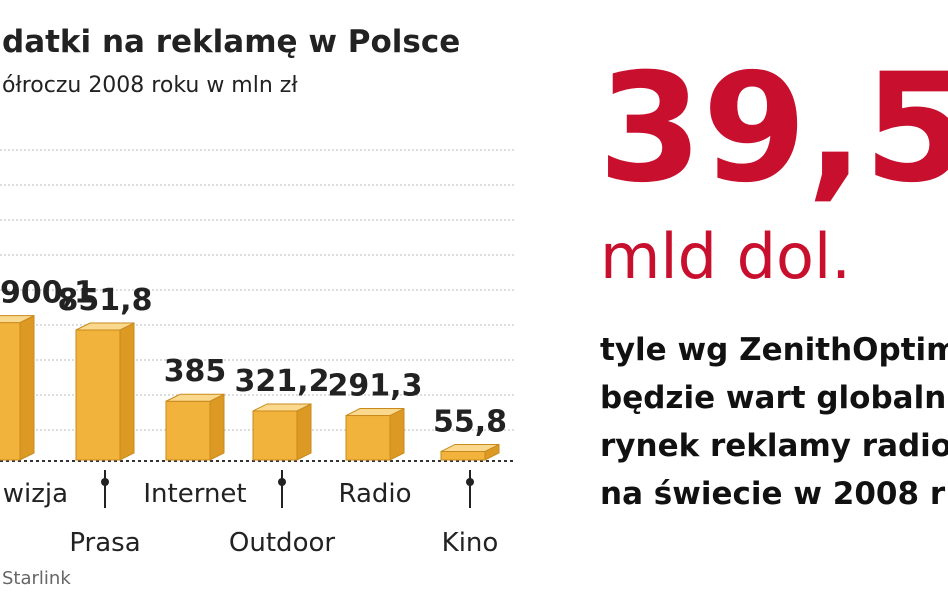  Describe the element at coordinates (470, 421) in the screenshot. I see `value-label: 55,8` at that location.